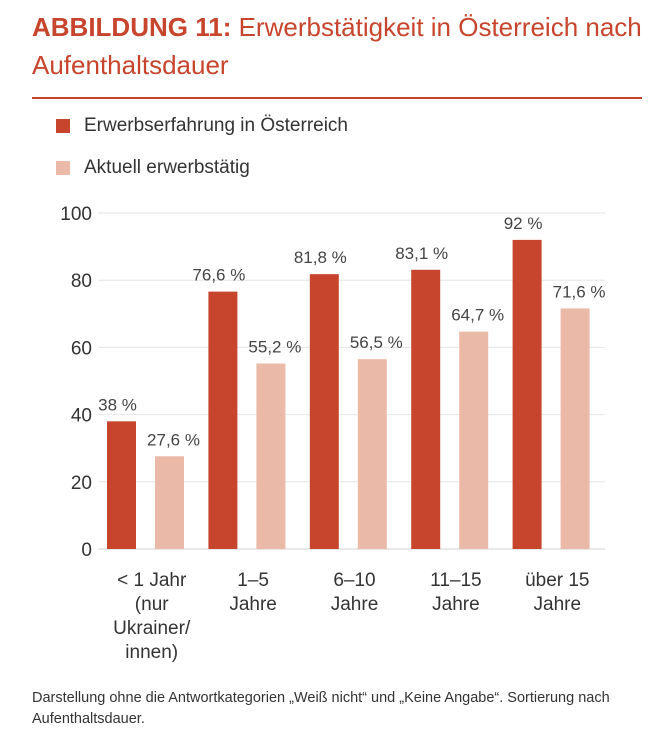 Image resolution: width=672 pixels, height=755 pixels. I want to click on x-category-label-4-line-0: über 15, so click(557, 580).